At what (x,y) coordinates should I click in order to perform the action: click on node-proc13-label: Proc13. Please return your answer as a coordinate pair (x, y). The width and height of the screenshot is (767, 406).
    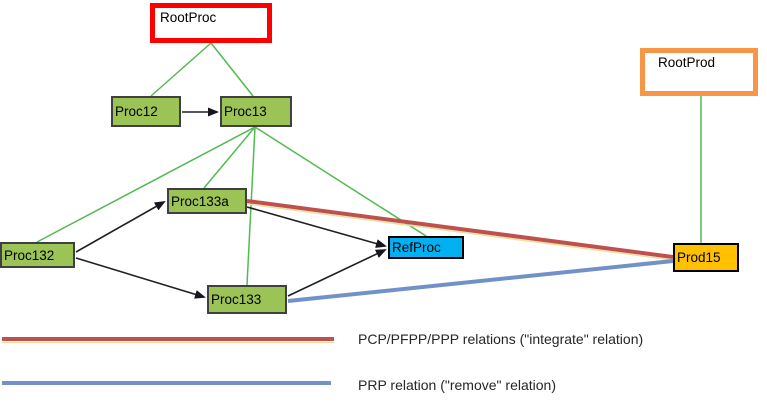
    Looking at the image, I should click on (245, 111).